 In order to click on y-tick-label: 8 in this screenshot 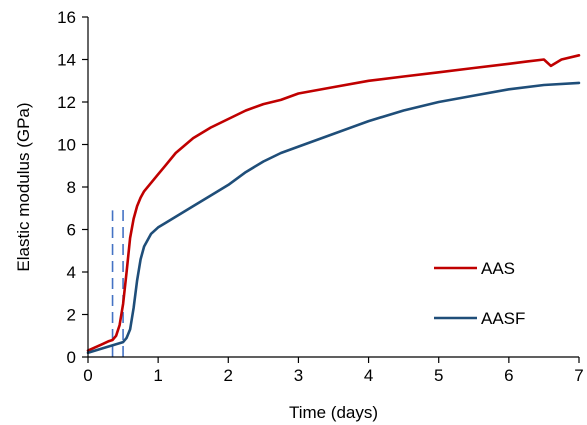, I will do `click(71, 187)`.